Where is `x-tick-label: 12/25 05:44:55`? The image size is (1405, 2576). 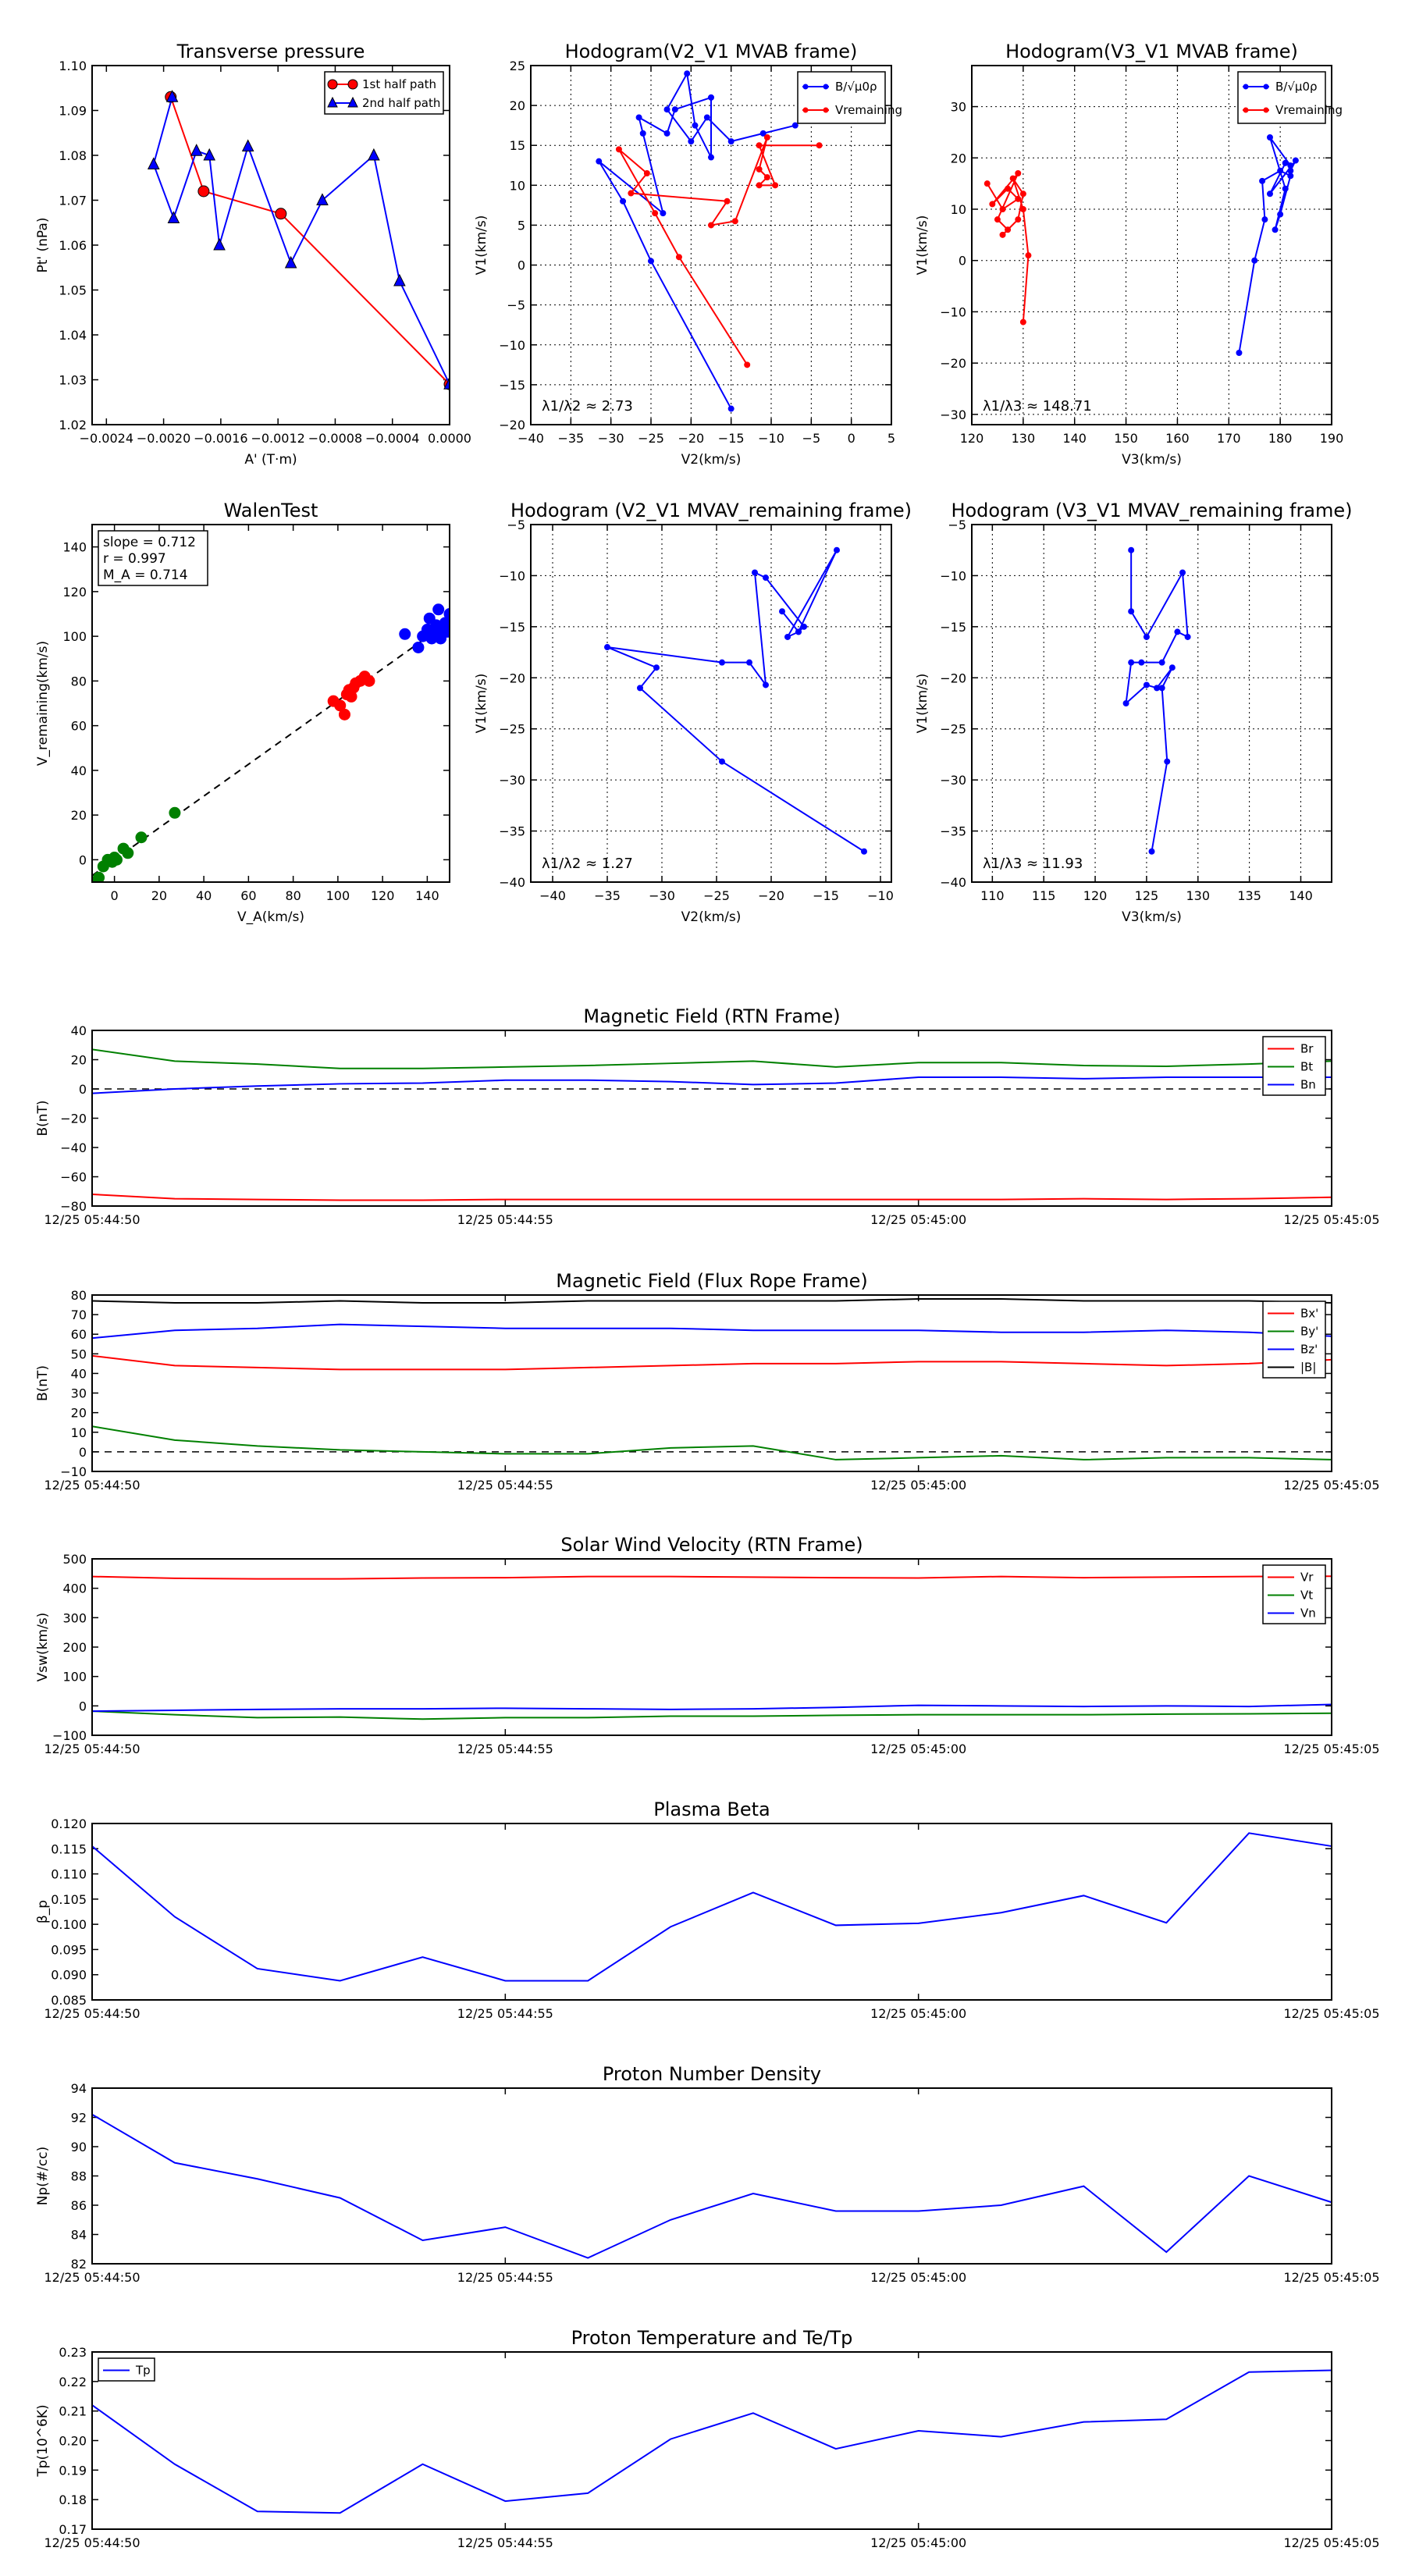 x-tick-label: 12/25 05:44:55 is located at coordinates (505, 2277).